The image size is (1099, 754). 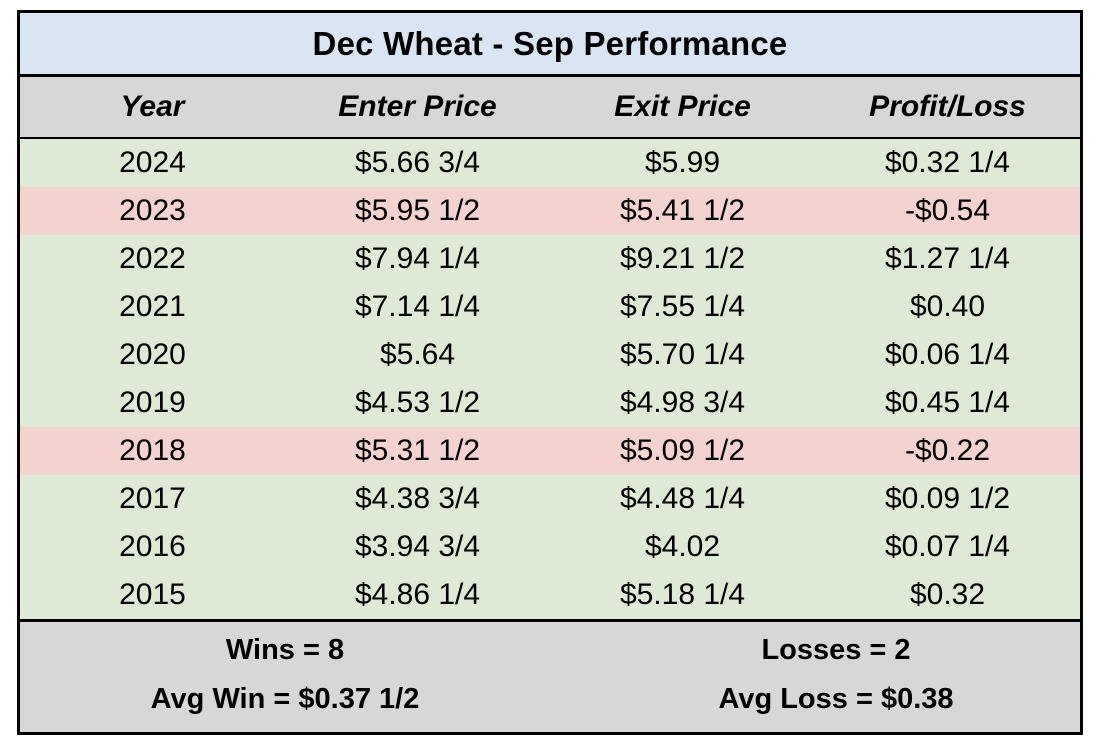 I want to click on cell-exit-price: $5.70 1/4, so click(x=682, y=354).